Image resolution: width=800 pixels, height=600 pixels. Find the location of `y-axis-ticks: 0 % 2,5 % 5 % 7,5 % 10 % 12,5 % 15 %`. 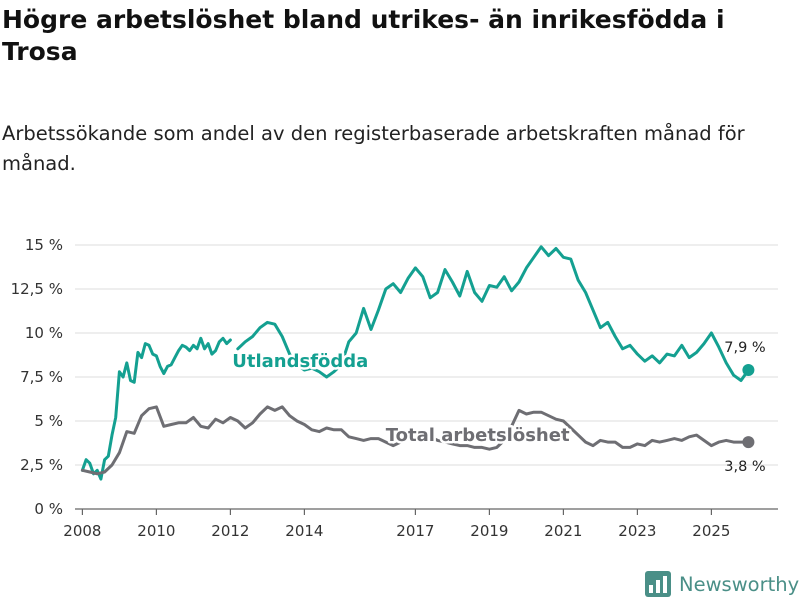

y-axis-ticks: 0 % 2,5 % 5 % 7,5 % 10 % 12,5 % 15 % is located at coordinates (37, 377).